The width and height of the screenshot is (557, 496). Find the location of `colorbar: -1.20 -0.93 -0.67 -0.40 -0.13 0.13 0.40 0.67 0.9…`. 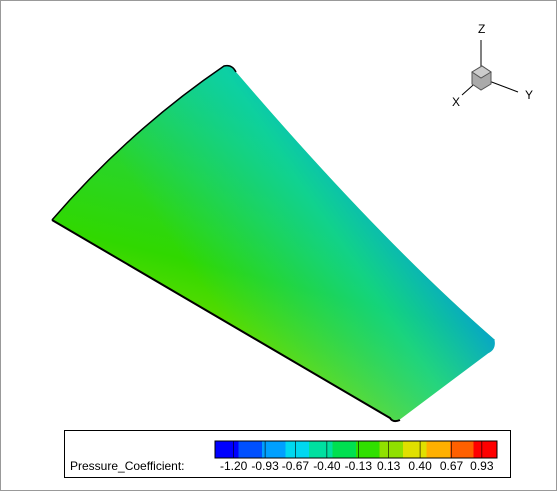

colorbar: -1.20 -0.93 -0.67 -0.40 -0.13 0.13 0.40 0.67 0.9… is located at coordinates (356, 456).